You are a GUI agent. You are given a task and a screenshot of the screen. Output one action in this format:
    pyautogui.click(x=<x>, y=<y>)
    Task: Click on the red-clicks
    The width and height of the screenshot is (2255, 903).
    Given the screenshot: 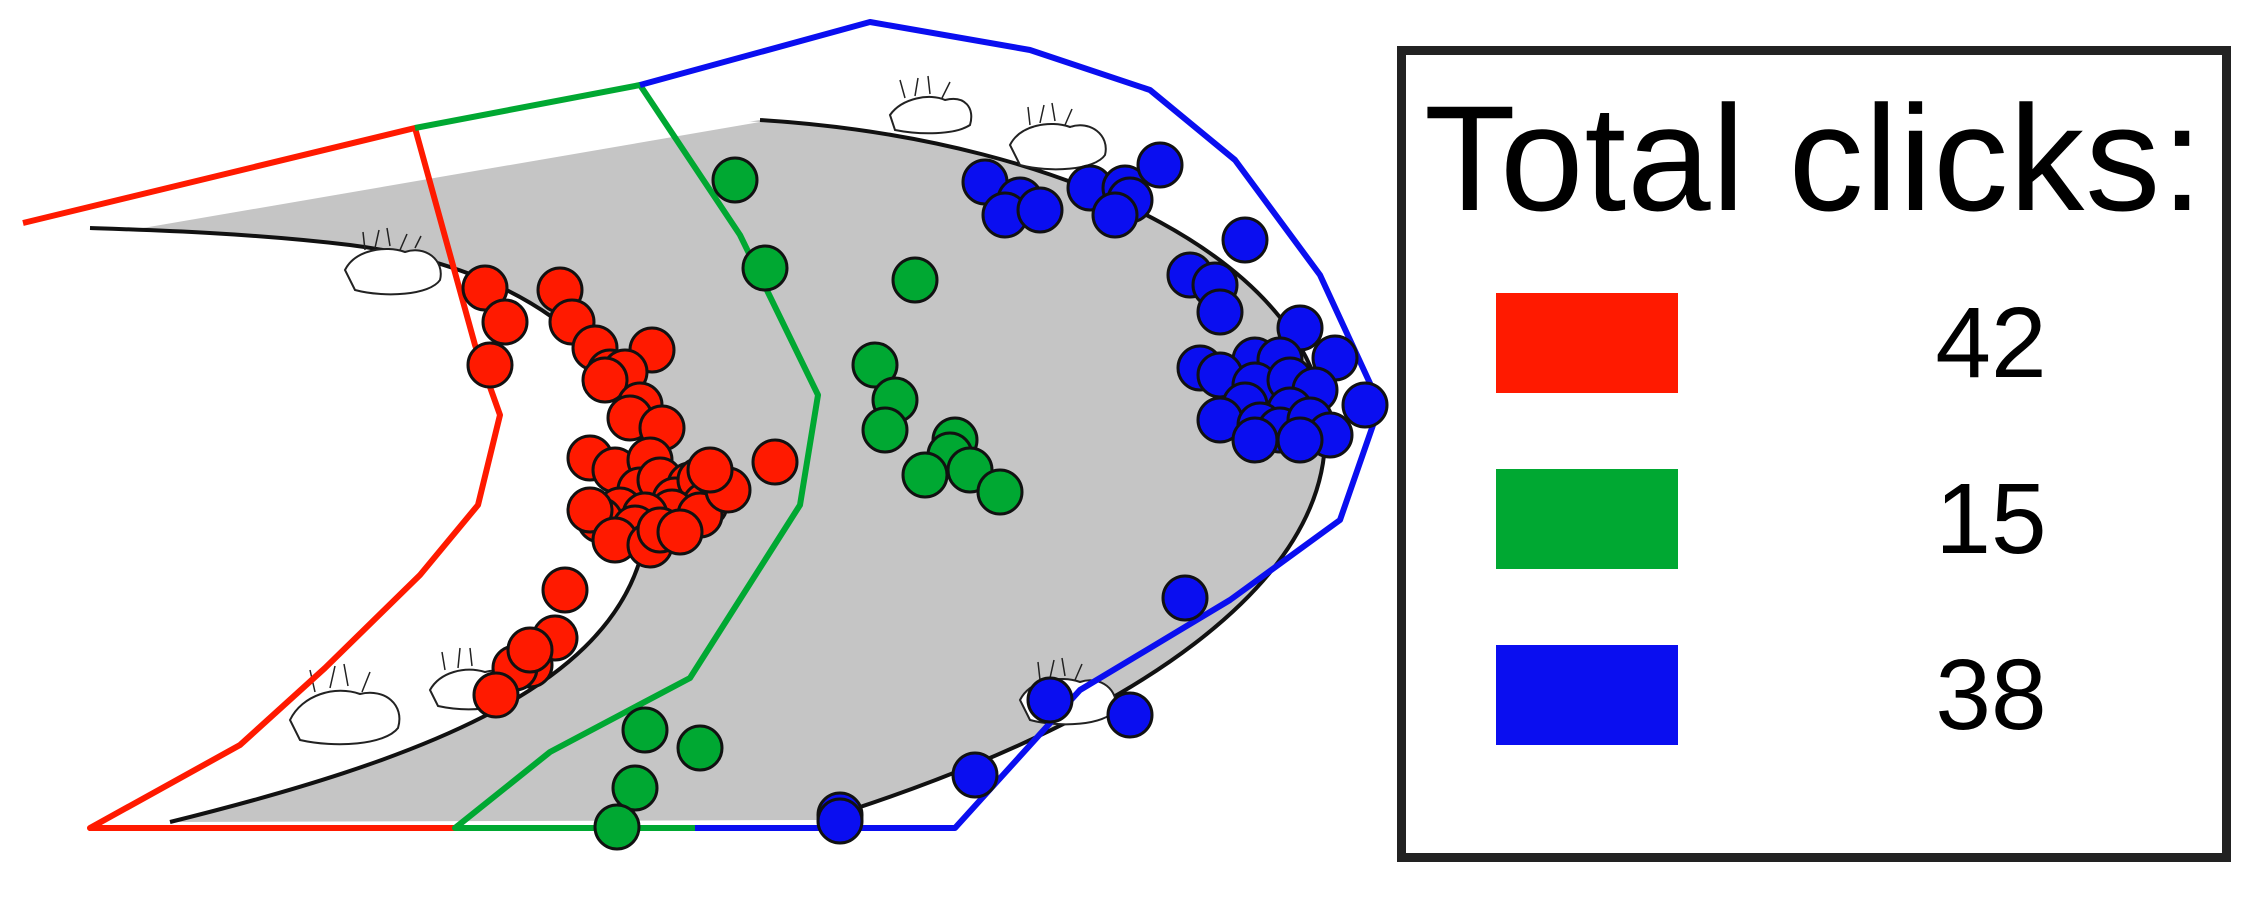 What is the action you would take?
    pyautogui.click(x=630, y=491)
    